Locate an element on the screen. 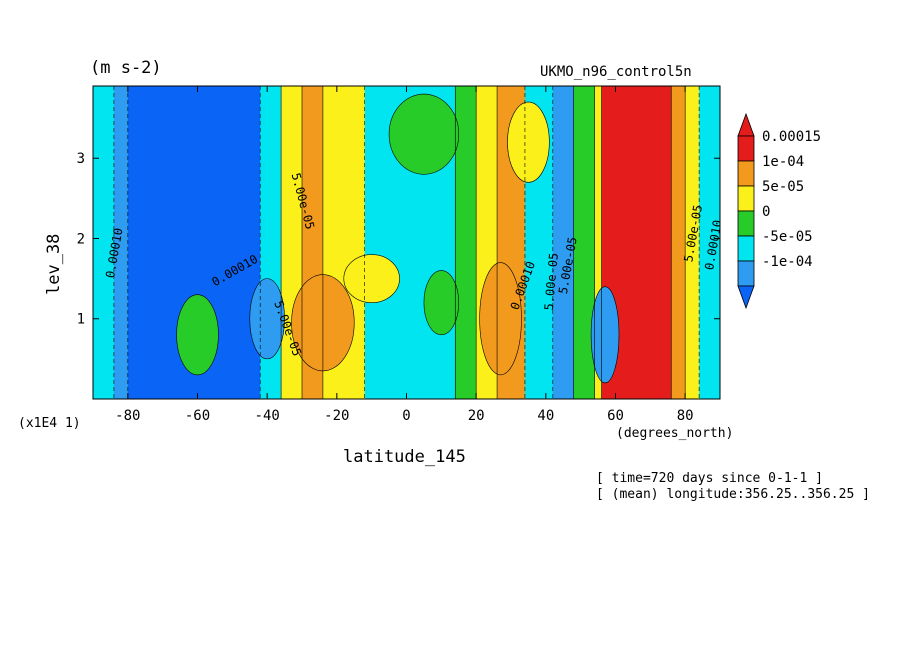 The height and width of the screenshot is (654, 904). legend-high-arrow is located at coordinates (746, 124).